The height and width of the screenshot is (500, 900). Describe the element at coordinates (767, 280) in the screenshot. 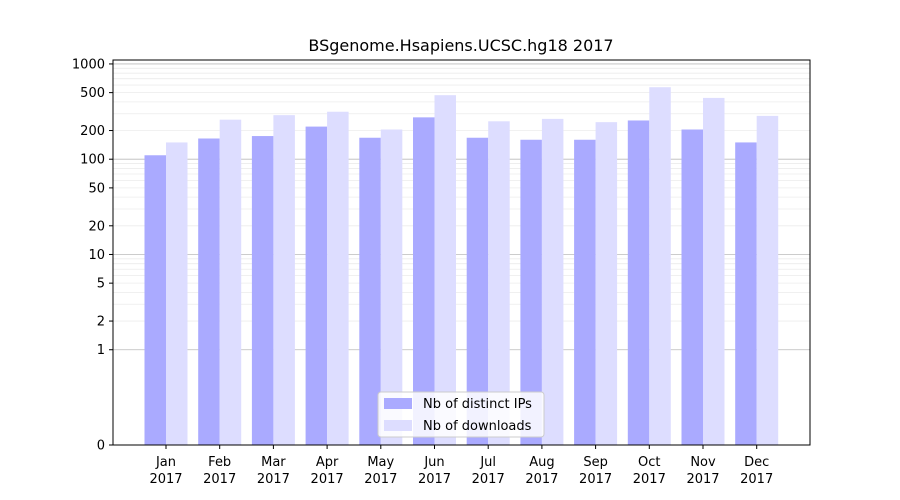

I see `bar-downloads-dec` at that location.